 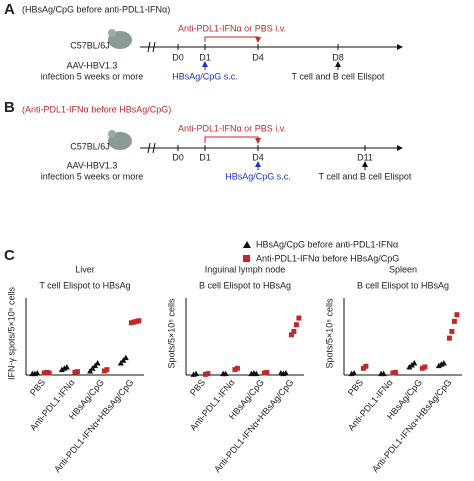 What do you see at coordinates (9, 9) in the screenshot?
I see `panel-label: A` at bounding box center [9, 9].